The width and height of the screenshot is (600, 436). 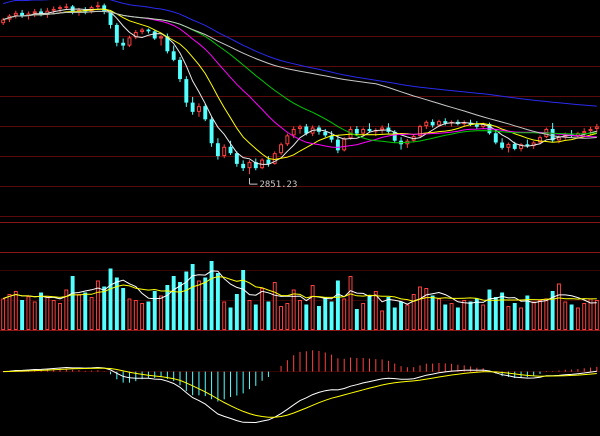 What do you see at coordinates (278, 185) in the screenshot?
I see `low-annotation-label: 2851.23` at bounding box center [278, 185].